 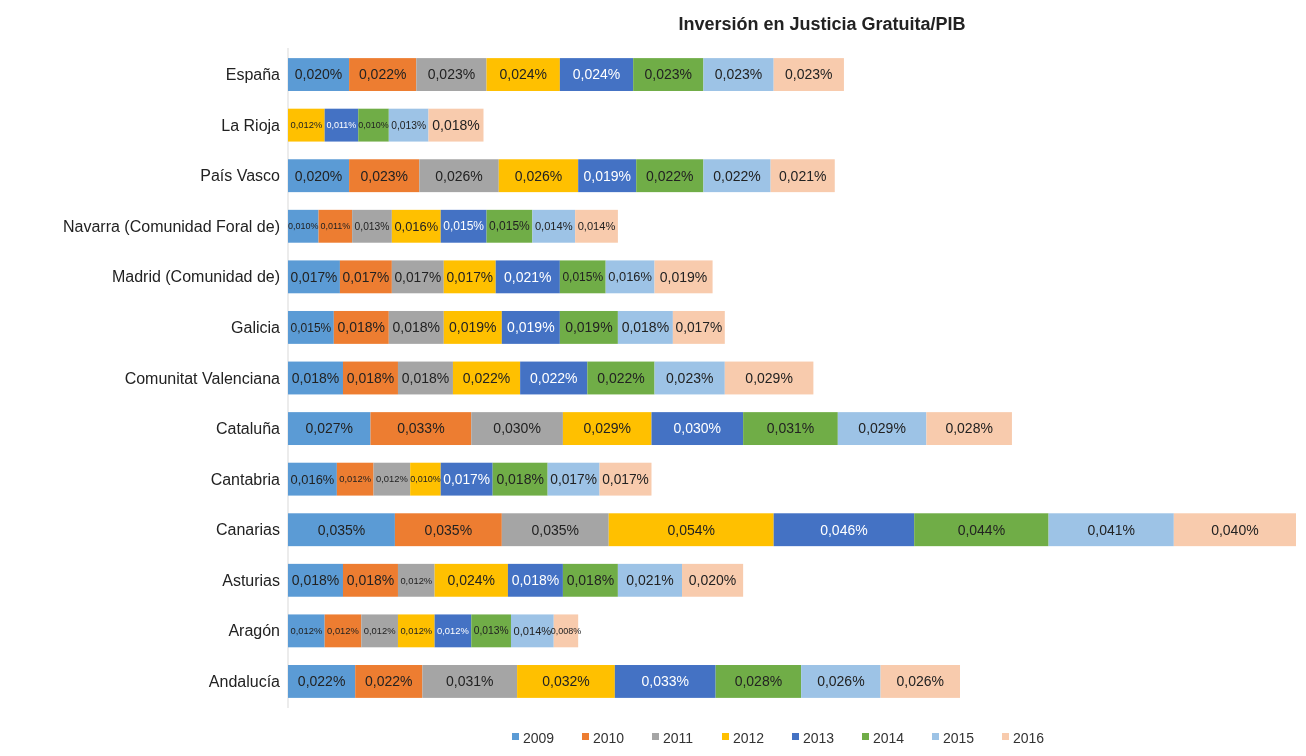 I want to click on y-tick-label: Comunitat Valenciana, so click(x=202, y=378).